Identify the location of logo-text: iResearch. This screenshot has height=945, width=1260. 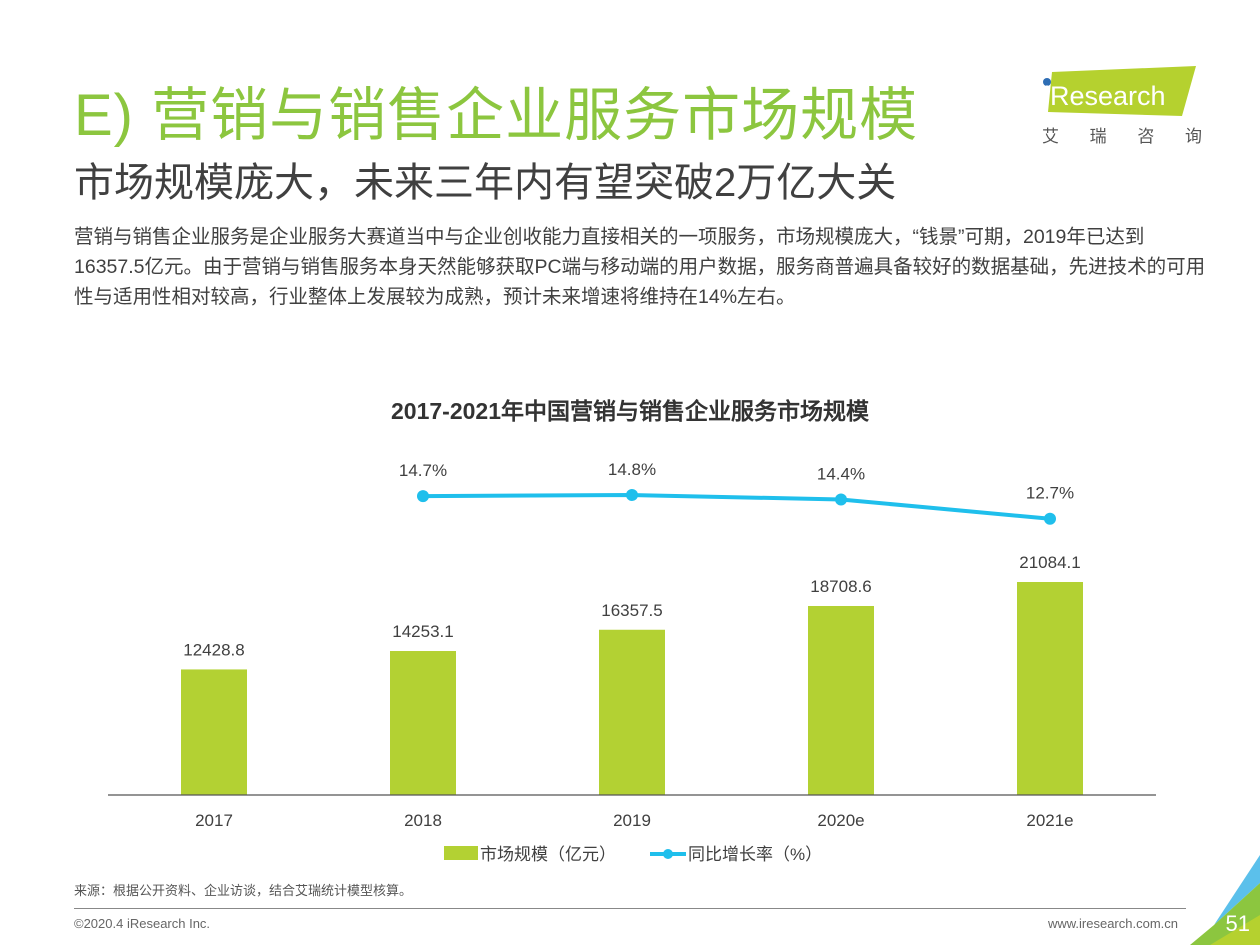
(1105, 96).